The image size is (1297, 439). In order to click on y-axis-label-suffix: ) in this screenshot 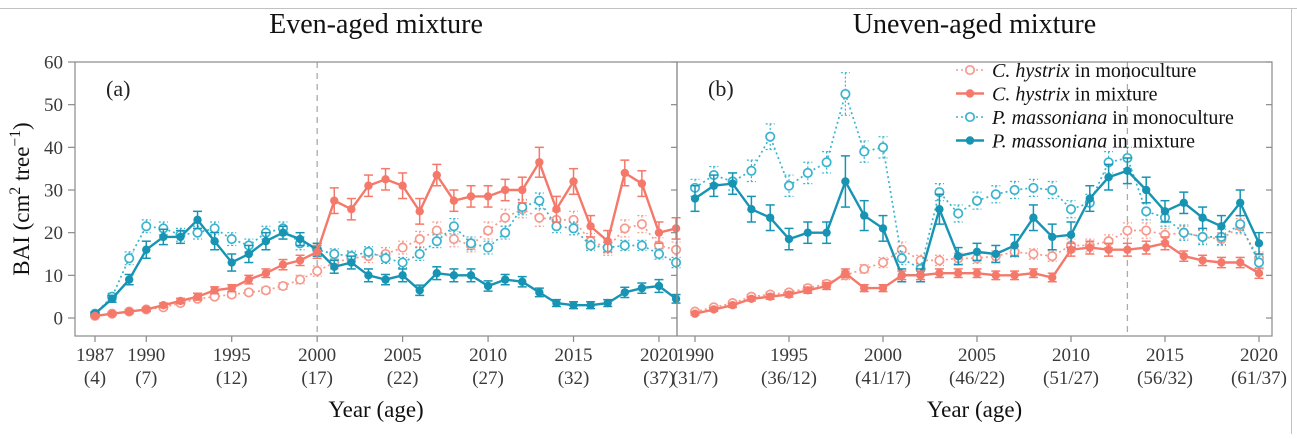, I will do `click(21, 126)`.